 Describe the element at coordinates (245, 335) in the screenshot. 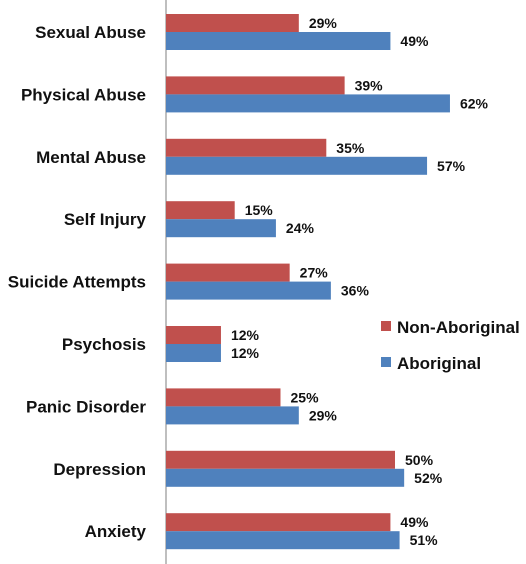

I see `data-label-non-aboriginal-psychosis: 12%` at that location.